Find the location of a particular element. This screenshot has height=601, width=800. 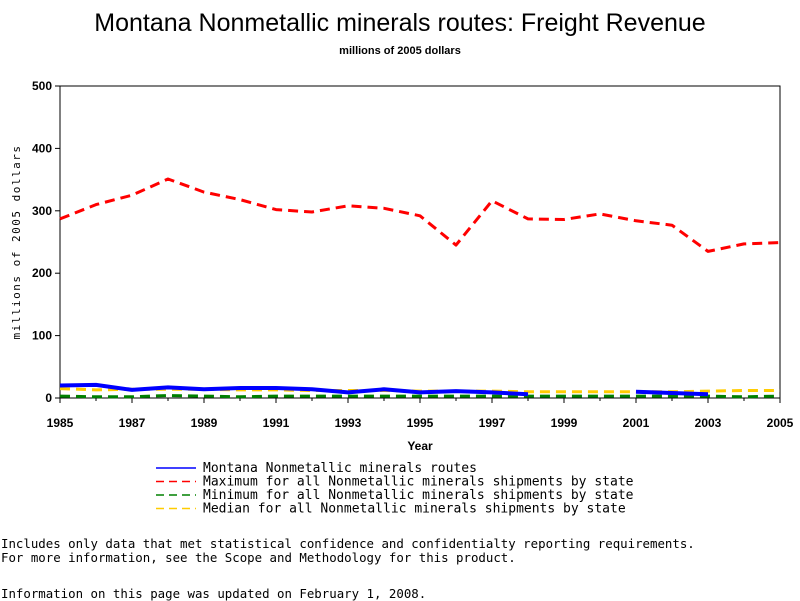

y-tick-label: 200 is located at coordinates (42, 273).